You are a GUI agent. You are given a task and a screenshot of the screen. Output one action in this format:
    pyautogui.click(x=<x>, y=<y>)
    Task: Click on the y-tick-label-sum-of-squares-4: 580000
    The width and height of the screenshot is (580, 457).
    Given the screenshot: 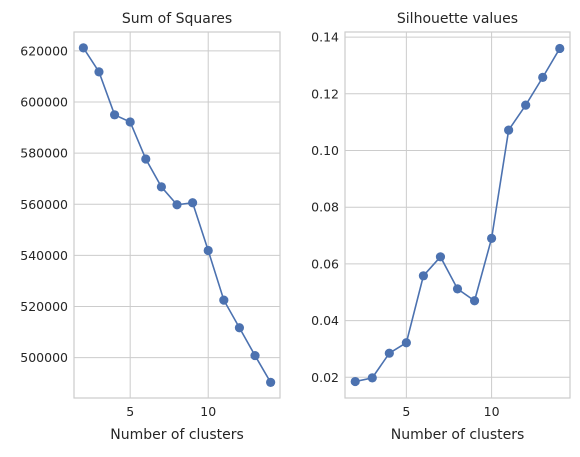 What is the action you would take?
    pyautogui.click(x=44, y=153)
    